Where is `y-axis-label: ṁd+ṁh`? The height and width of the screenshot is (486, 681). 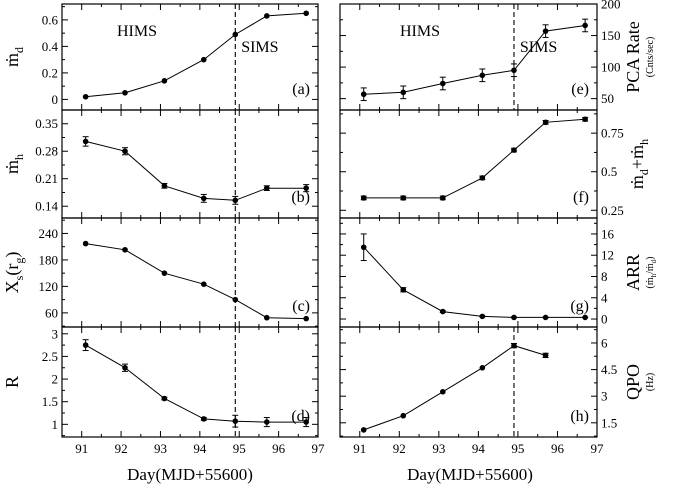 y-axis-label: ṁd+ṁh is located at coordinates (639, 164).